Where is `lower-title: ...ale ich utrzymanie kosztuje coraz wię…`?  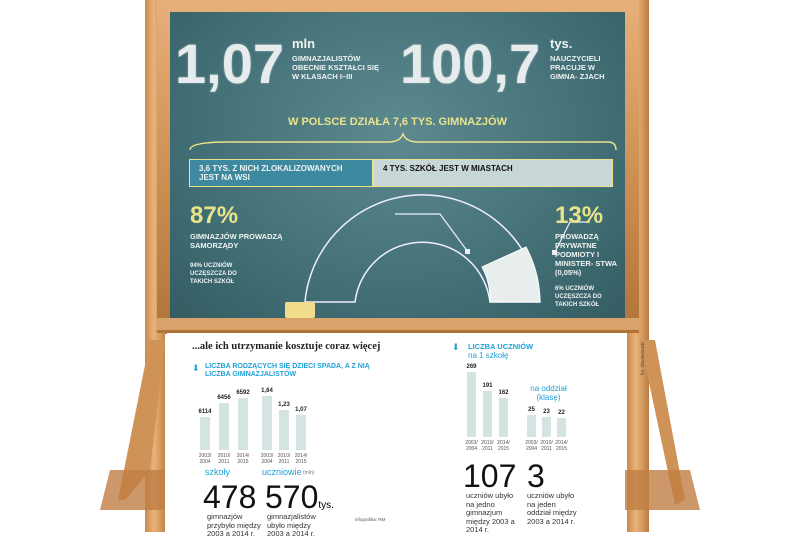
lower-title: ...ale ich utrzymanie kosztuje coraz wię… is located at coordinates (286, 346).